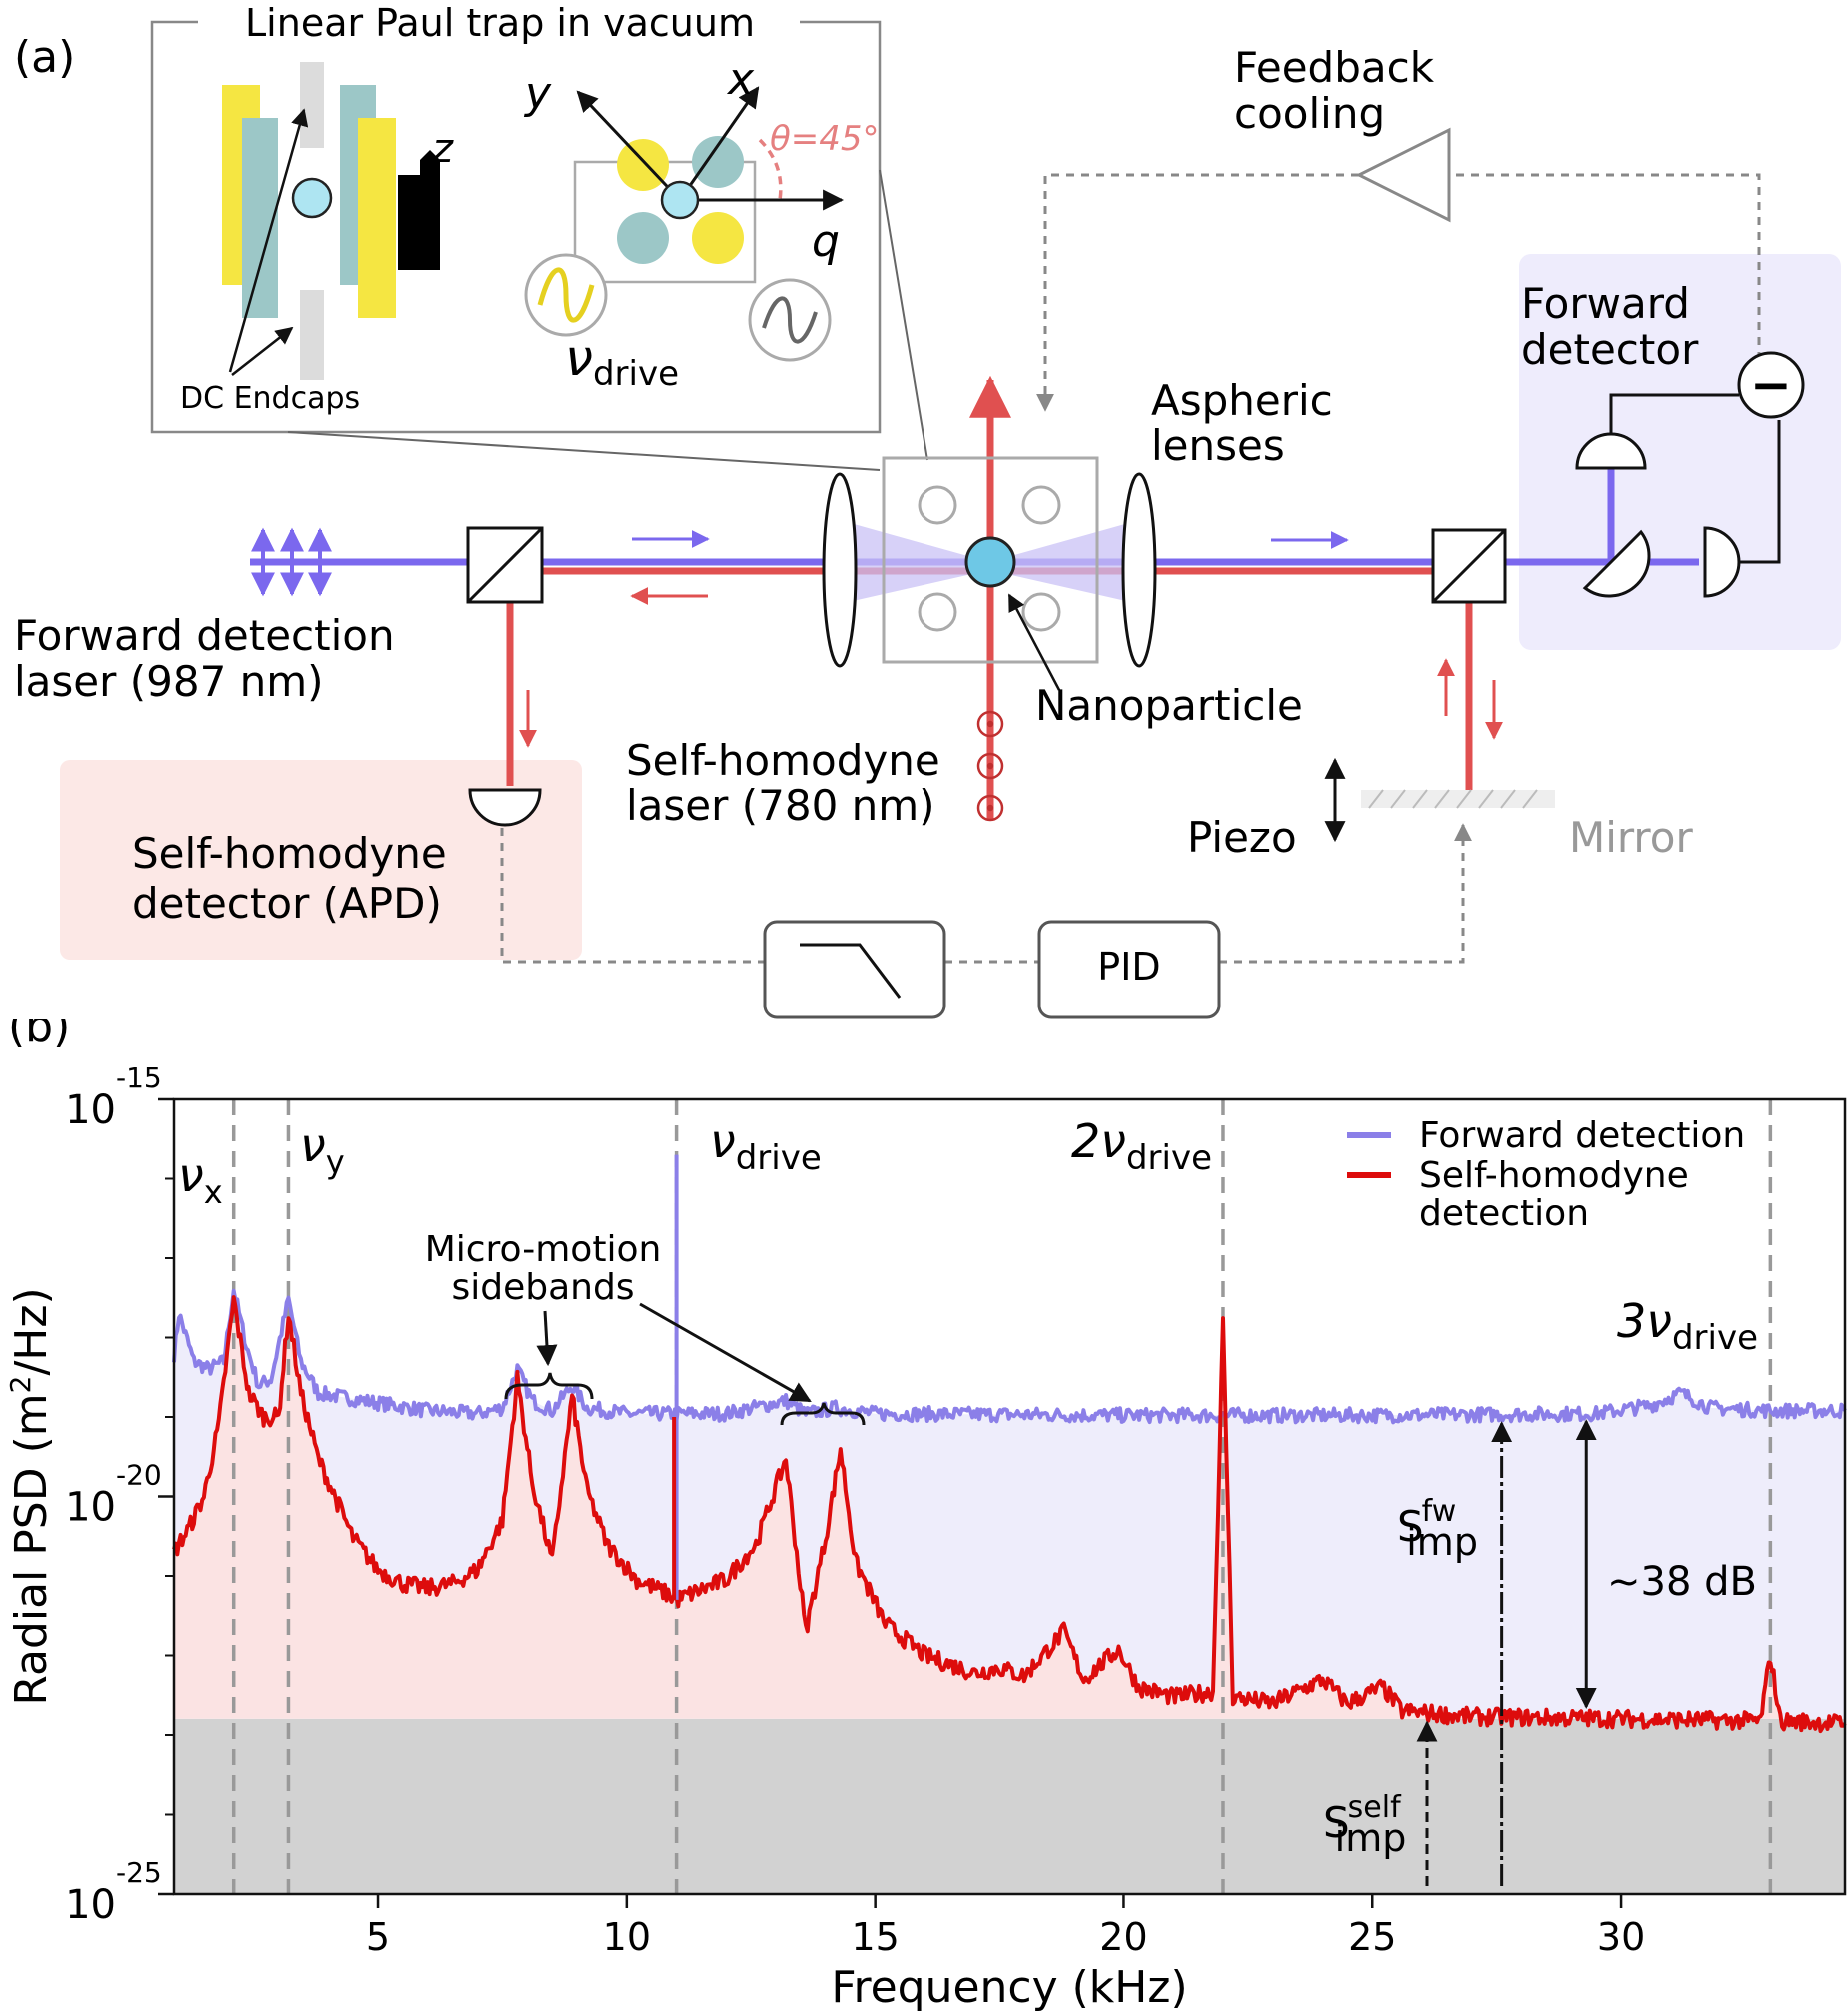  Describe the element at coordinates (1010, 1806) in the screenshot. I see `noise-floor-region` at that location.